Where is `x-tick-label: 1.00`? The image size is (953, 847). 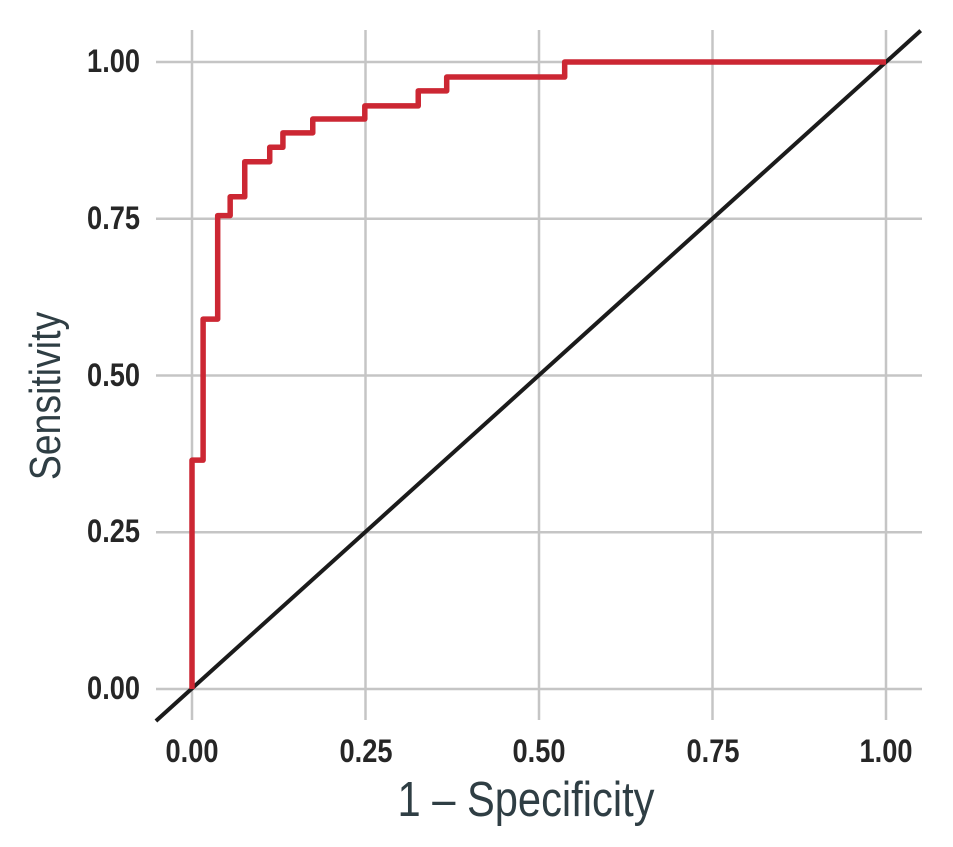 x-tick-label: 1.00 is located at coordinates (886, 751).